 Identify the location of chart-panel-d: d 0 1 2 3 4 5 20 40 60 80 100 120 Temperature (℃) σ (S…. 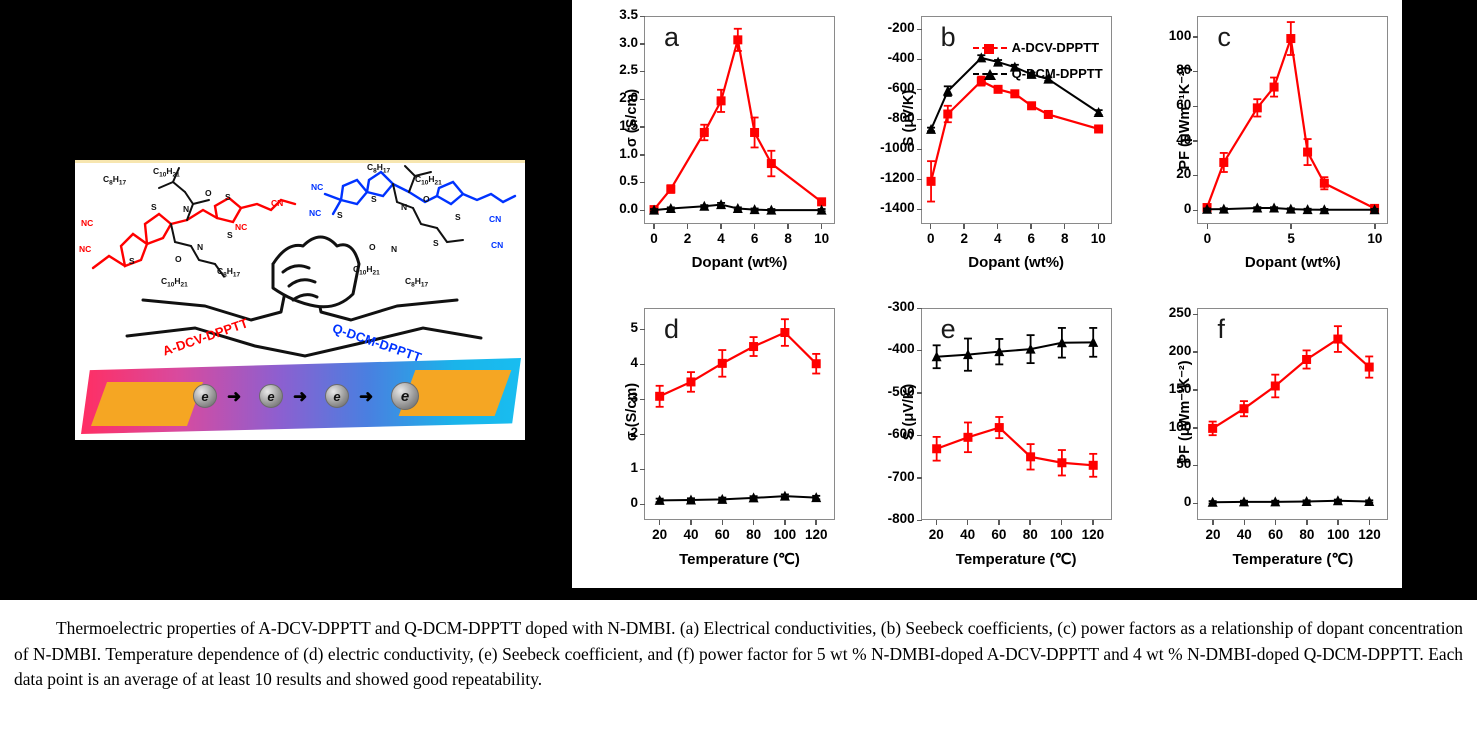
(710, 440).